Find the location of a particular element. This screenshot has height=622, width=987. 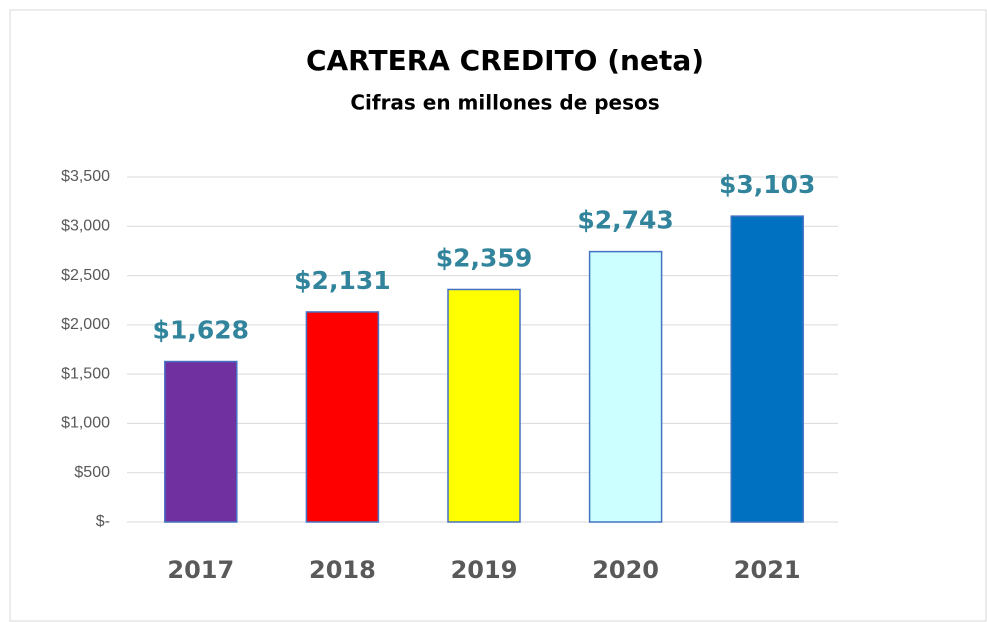

y-tick-label: $500 is located at coordinates (92, 472).